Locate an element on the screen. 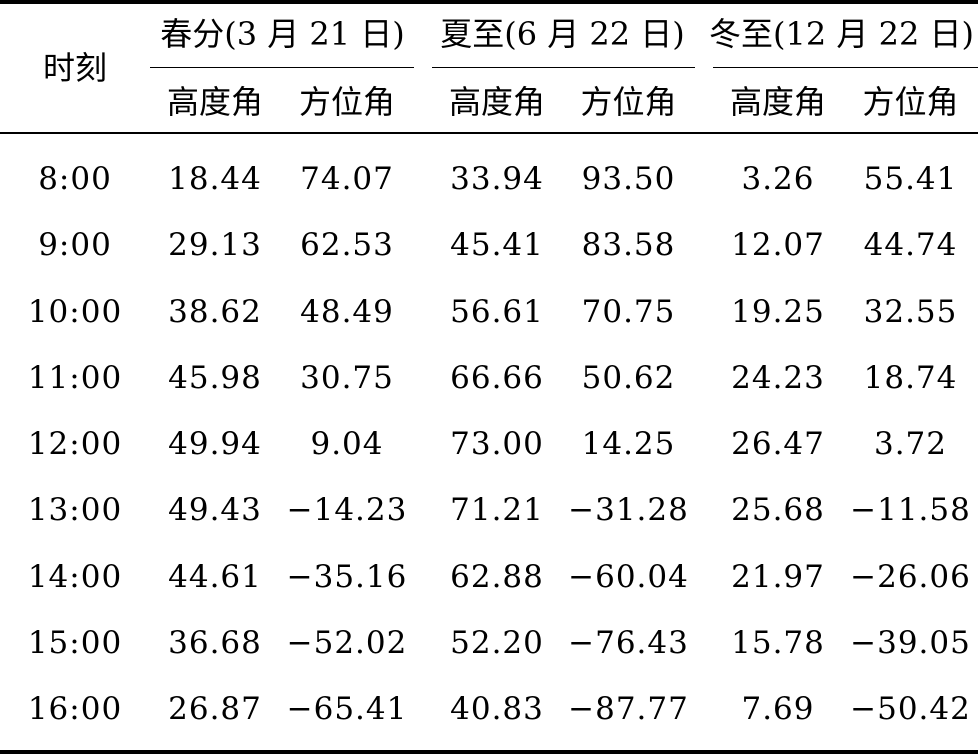 This screenshot has width=978, height=755. summer-solstice-header: 夏至(6 月 22 日) is located at coordinates (562, 34).